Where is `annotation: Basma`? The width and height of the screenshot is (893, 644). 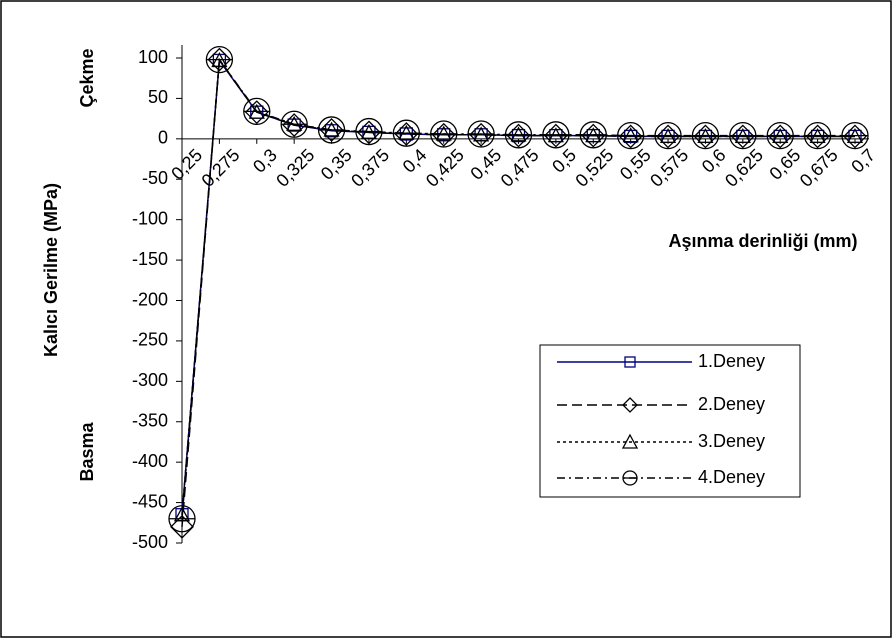
annotation: Basma is located at coordinates (87, 451).